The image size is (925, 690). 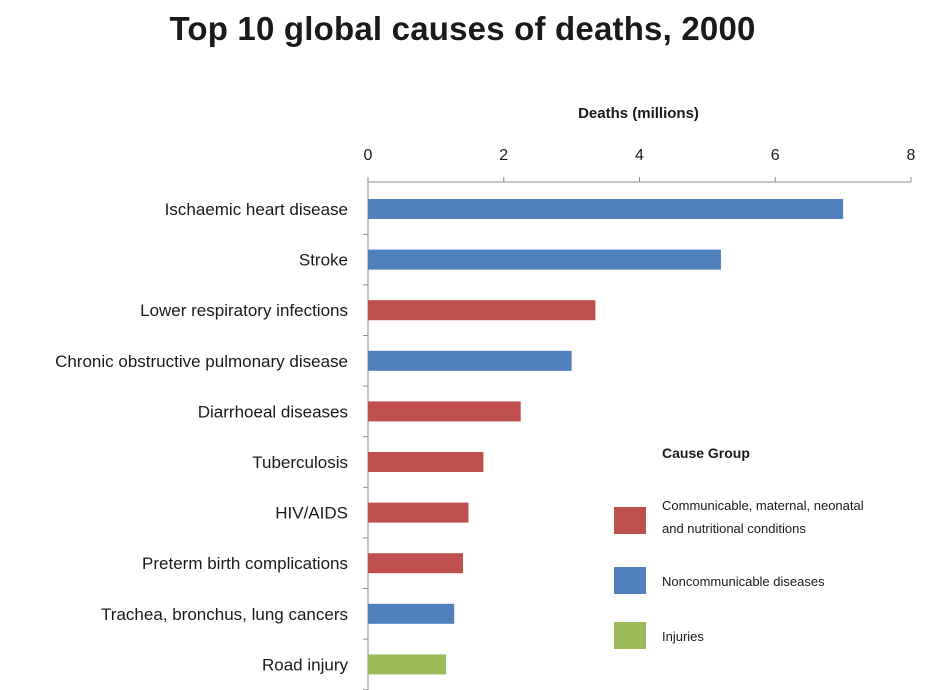 I want to click on x-tick-label: 2, so click(x=503, y=155).